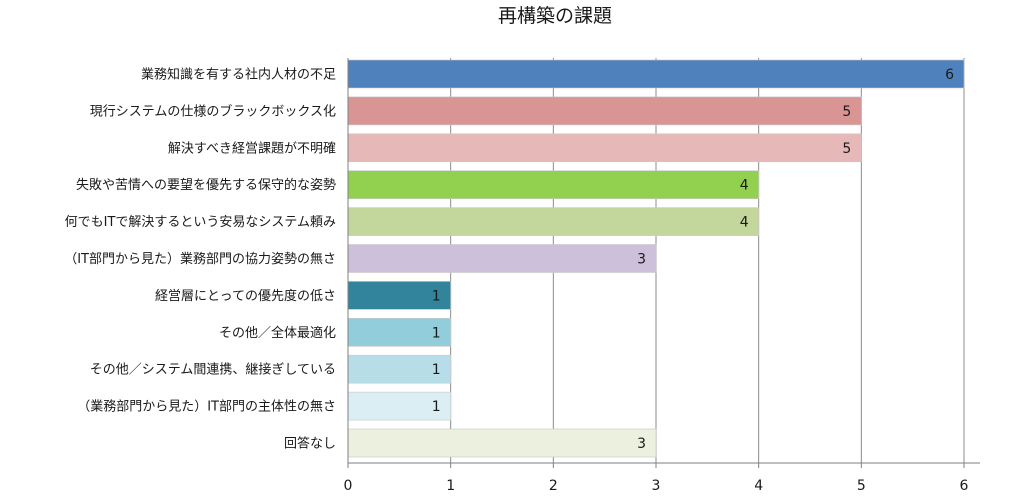 The image size is (1024, 497). Describe the element at coordinates (758, 486) in the screenshot. I see `x-tick-label: 4` at that location.